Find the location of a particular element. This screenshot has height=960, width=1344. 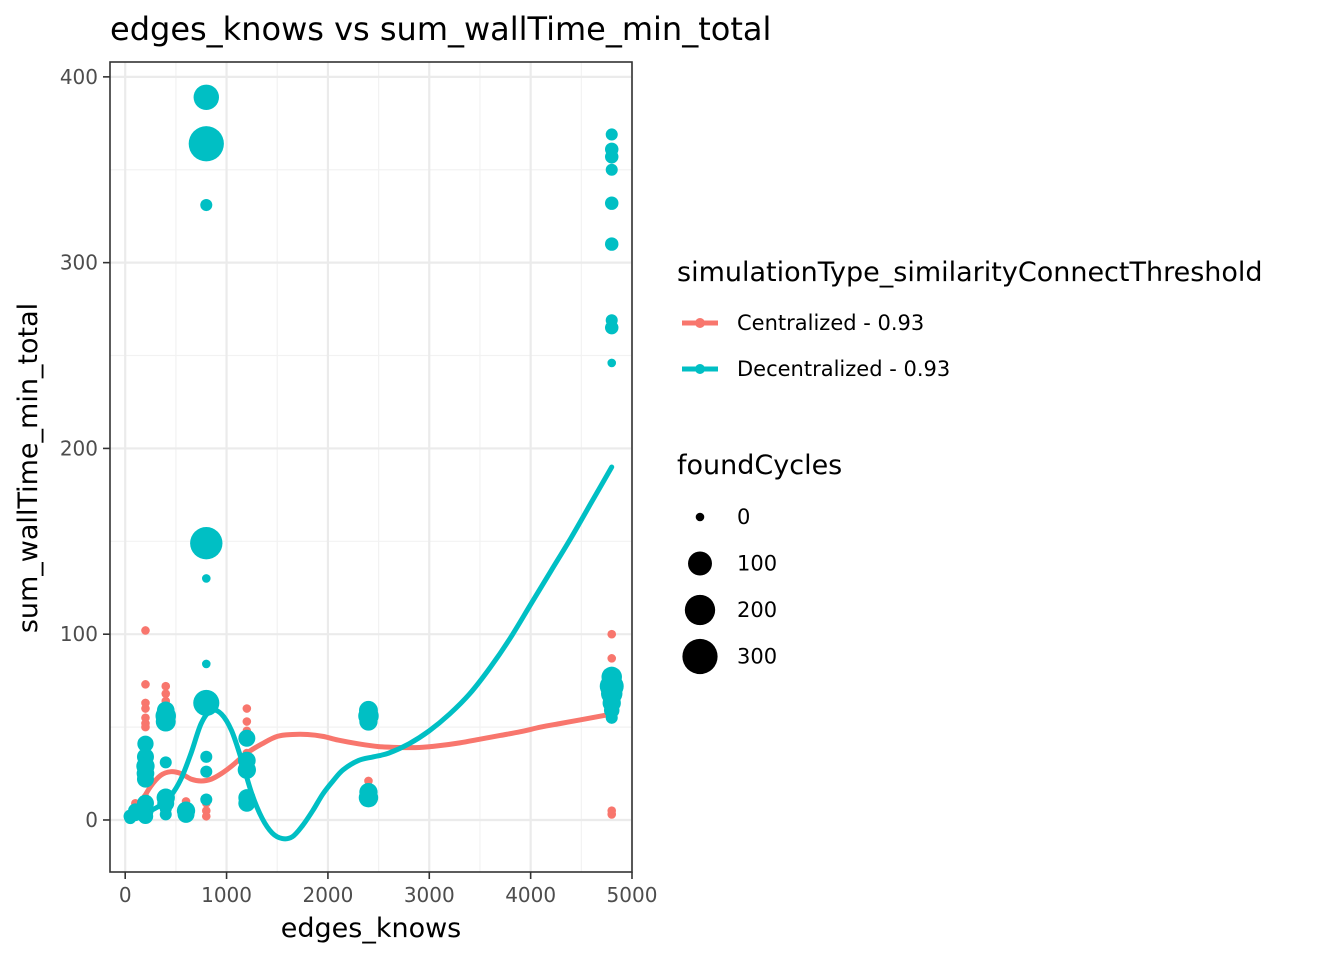

legend-size-label: 0 is located at coordinates (743, 517).